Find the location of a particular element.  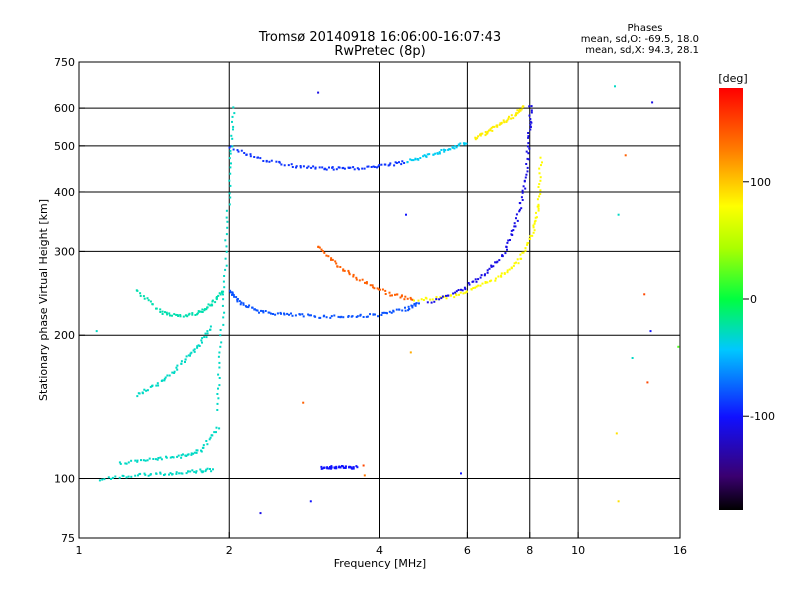

y-tick-label: 200 is located at coordinates (64, 335).